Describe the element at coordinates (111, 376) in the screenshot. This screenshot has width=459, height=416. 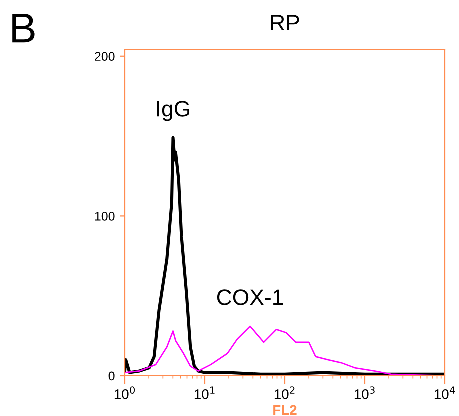
I see `y-tick-label: 0` at that location.